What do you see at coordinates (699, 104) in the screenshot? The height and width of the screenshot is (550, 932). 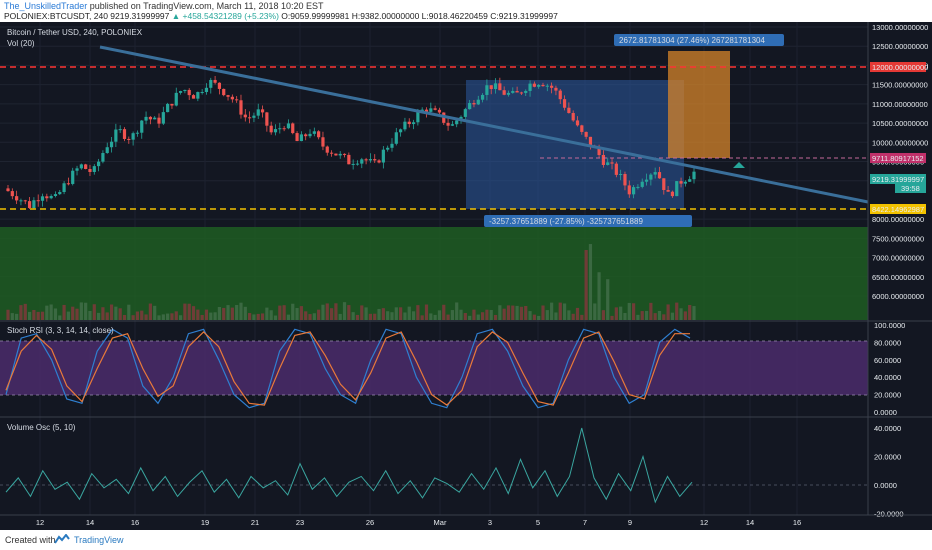 I see `long-position-box` at bounding box center [699, 104].